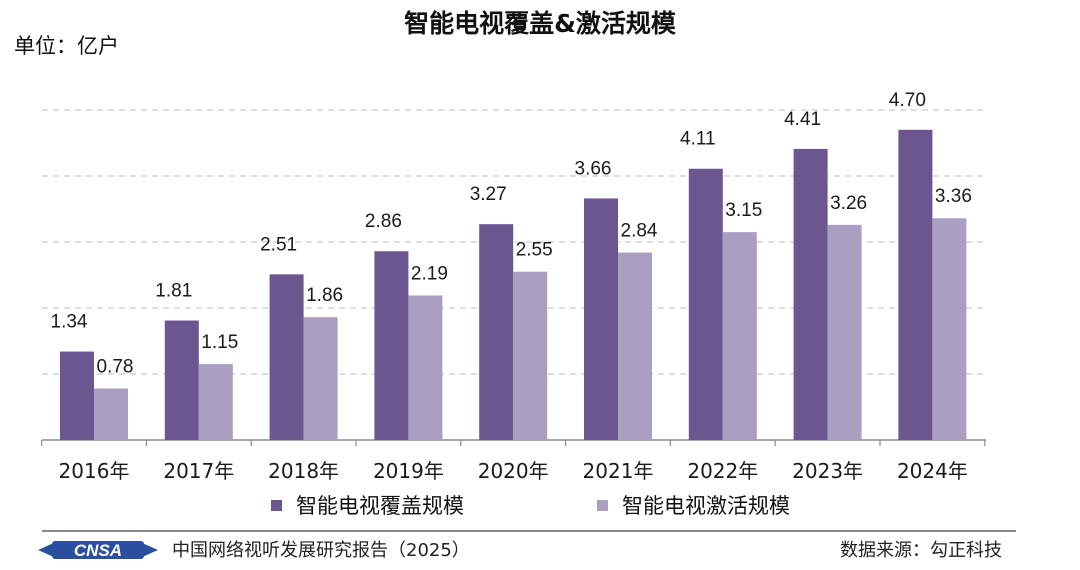 This screenshot has height=570, width=1080. Describe the element at coordinates (278, 244) in the screenshot. I see `data-label-coverage: 2.51` at that location.